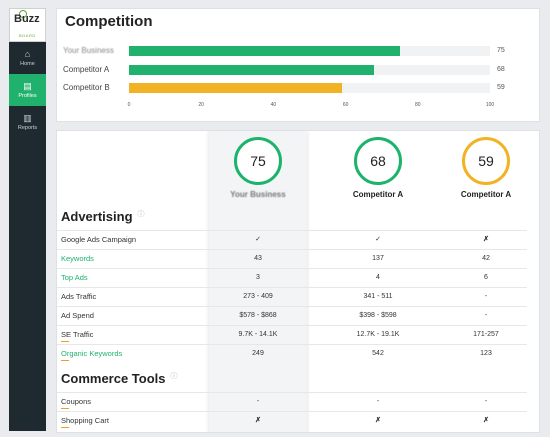 This screenshot has height=437, width=550. I want to click on competition-title: Competition, so click(109, 21).